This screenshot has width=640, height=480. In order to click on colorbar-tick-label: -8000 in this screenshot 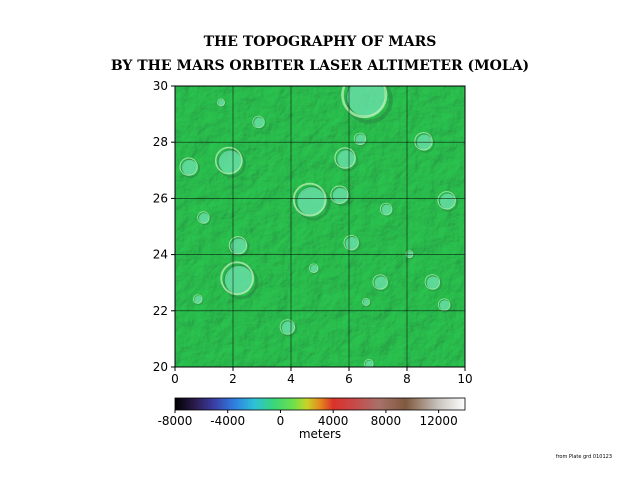, I will do `click(175, 421)`.